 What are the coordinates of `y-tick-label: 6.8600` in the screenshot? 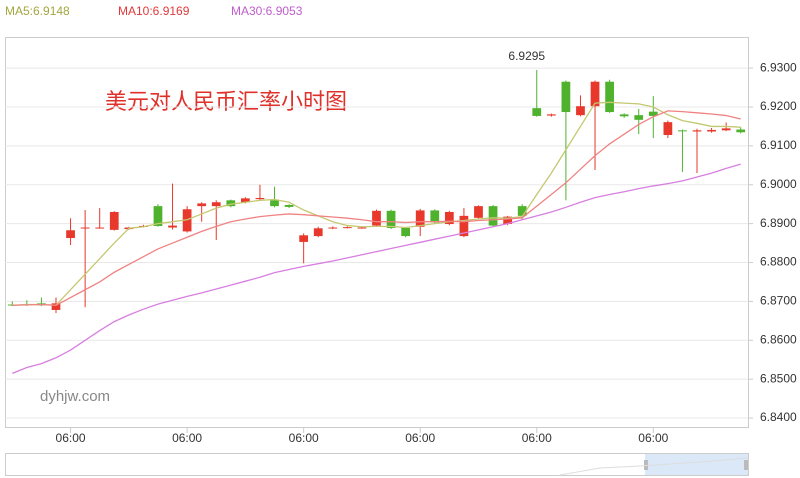 It's located at (778, 339).